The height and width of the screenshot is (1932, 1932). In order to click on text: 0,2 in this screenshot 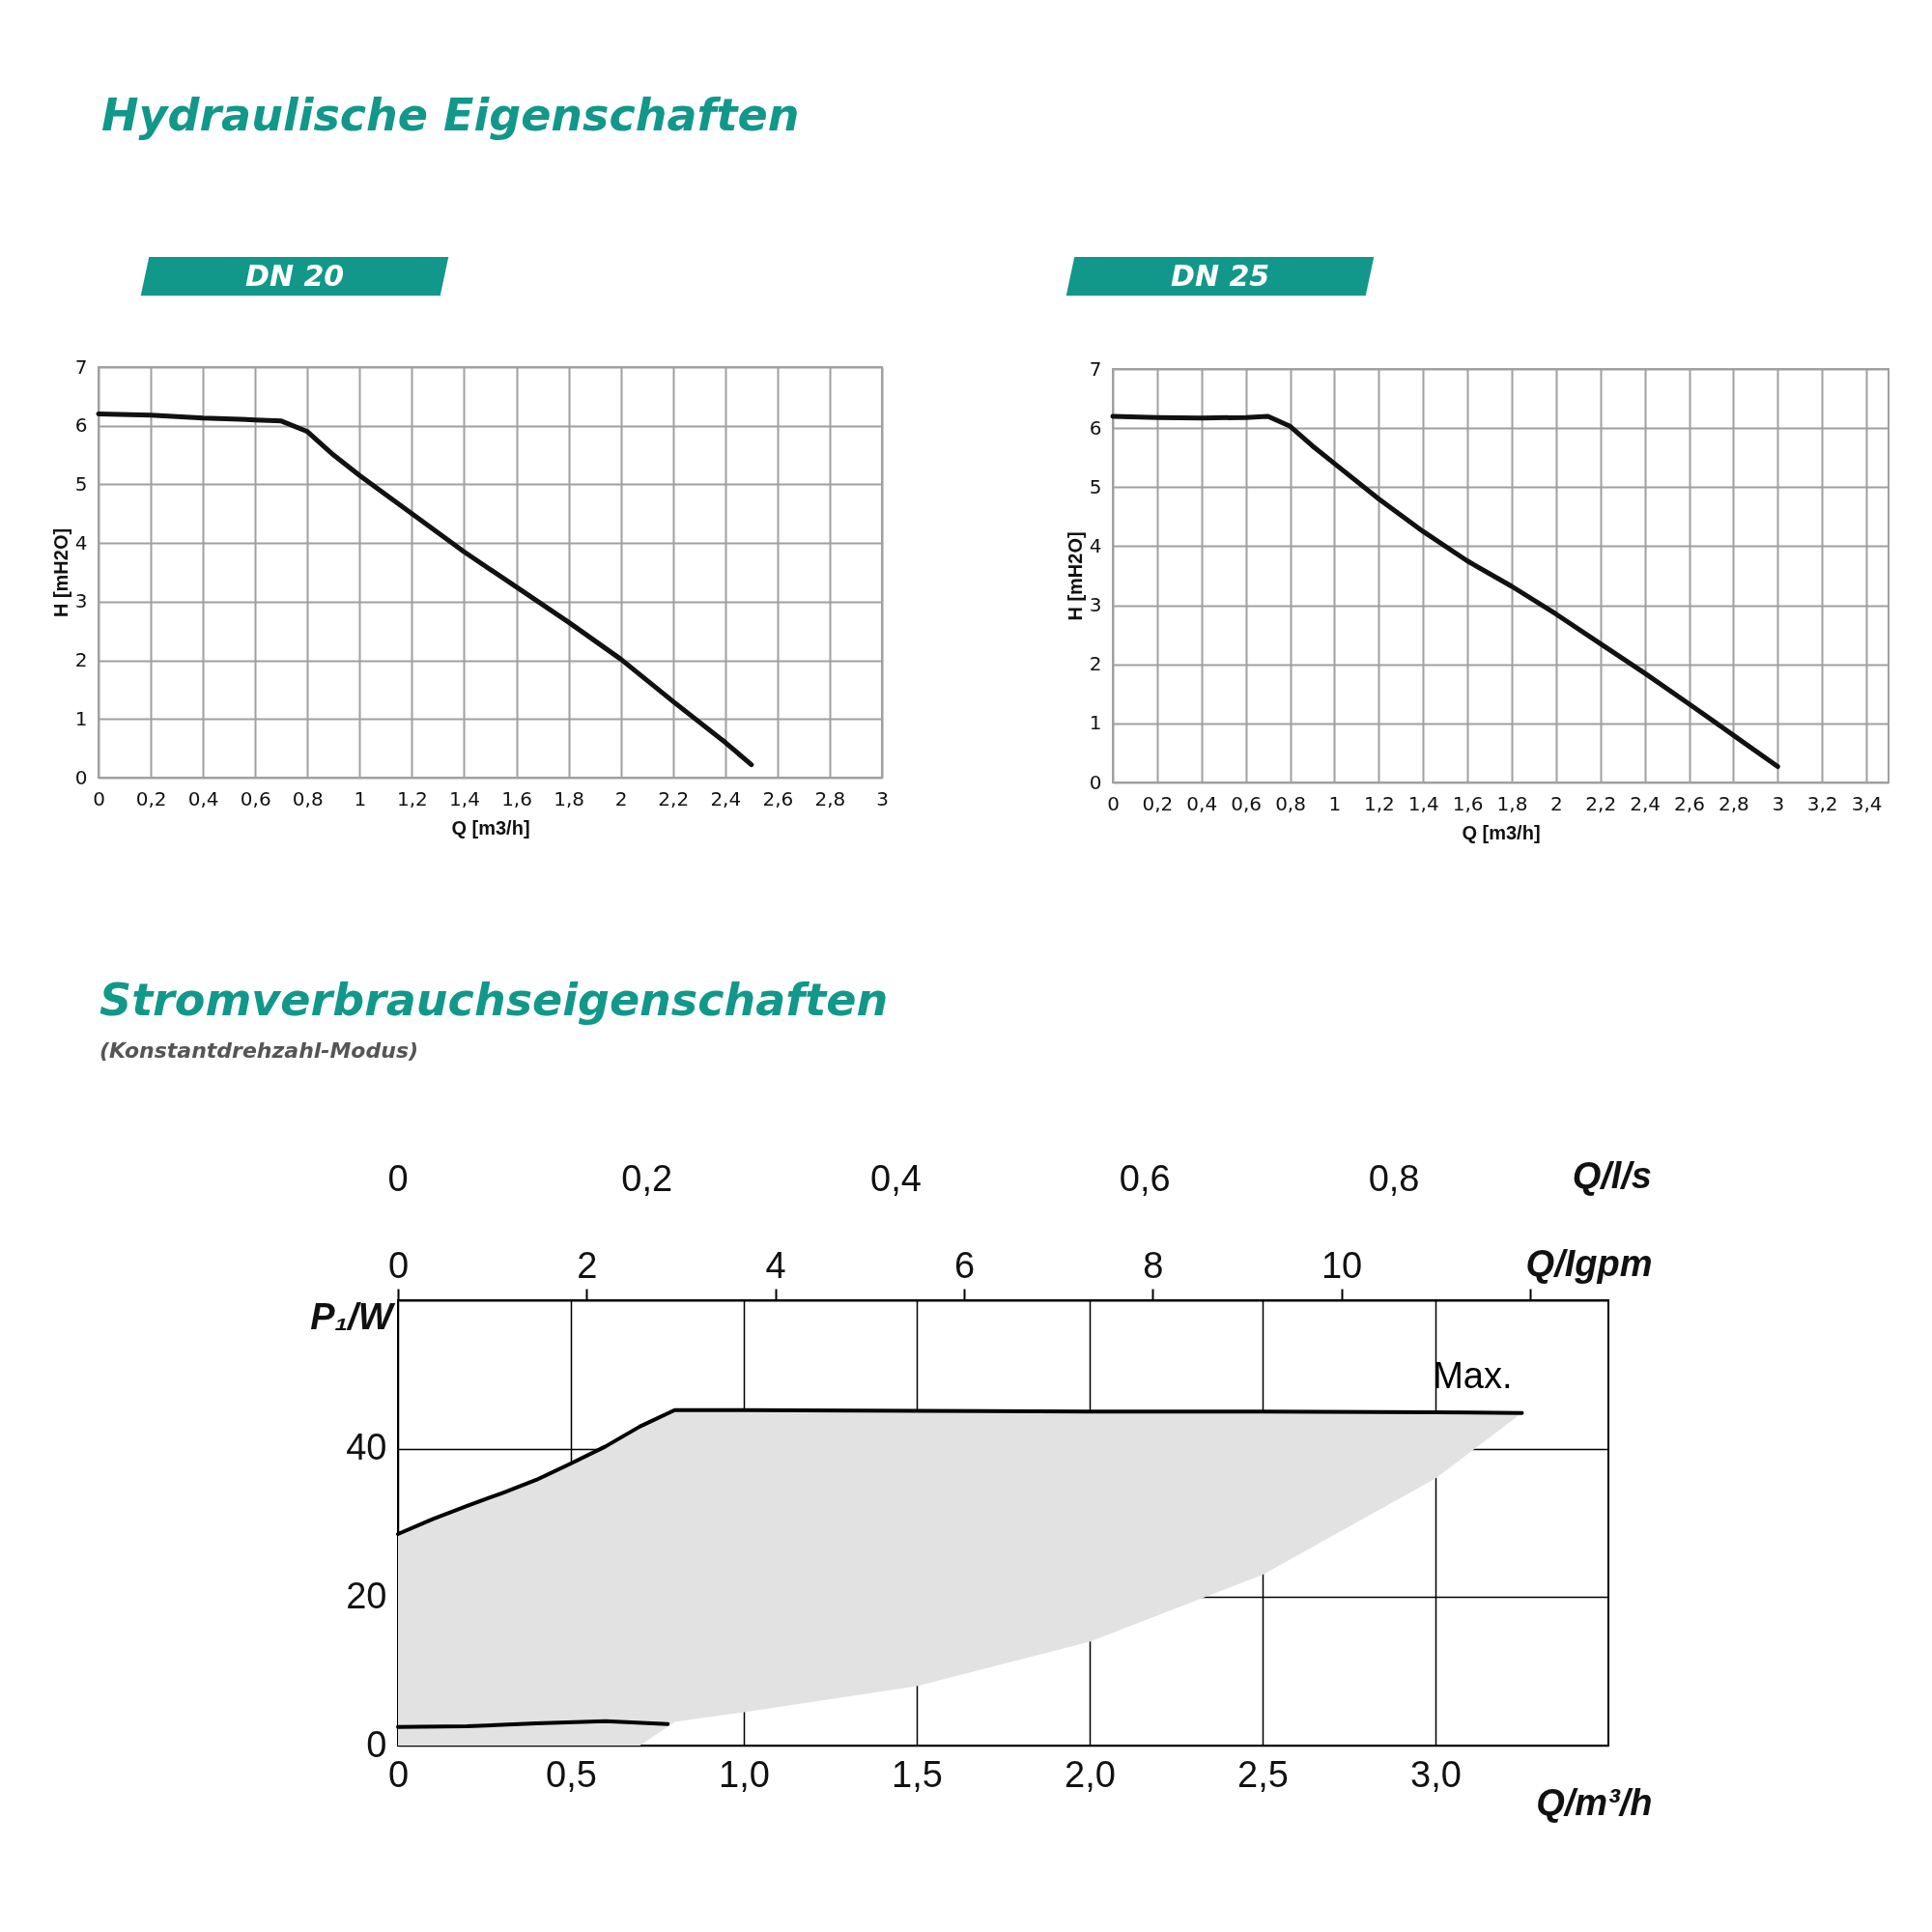, I will do `click(647, 1178)`.